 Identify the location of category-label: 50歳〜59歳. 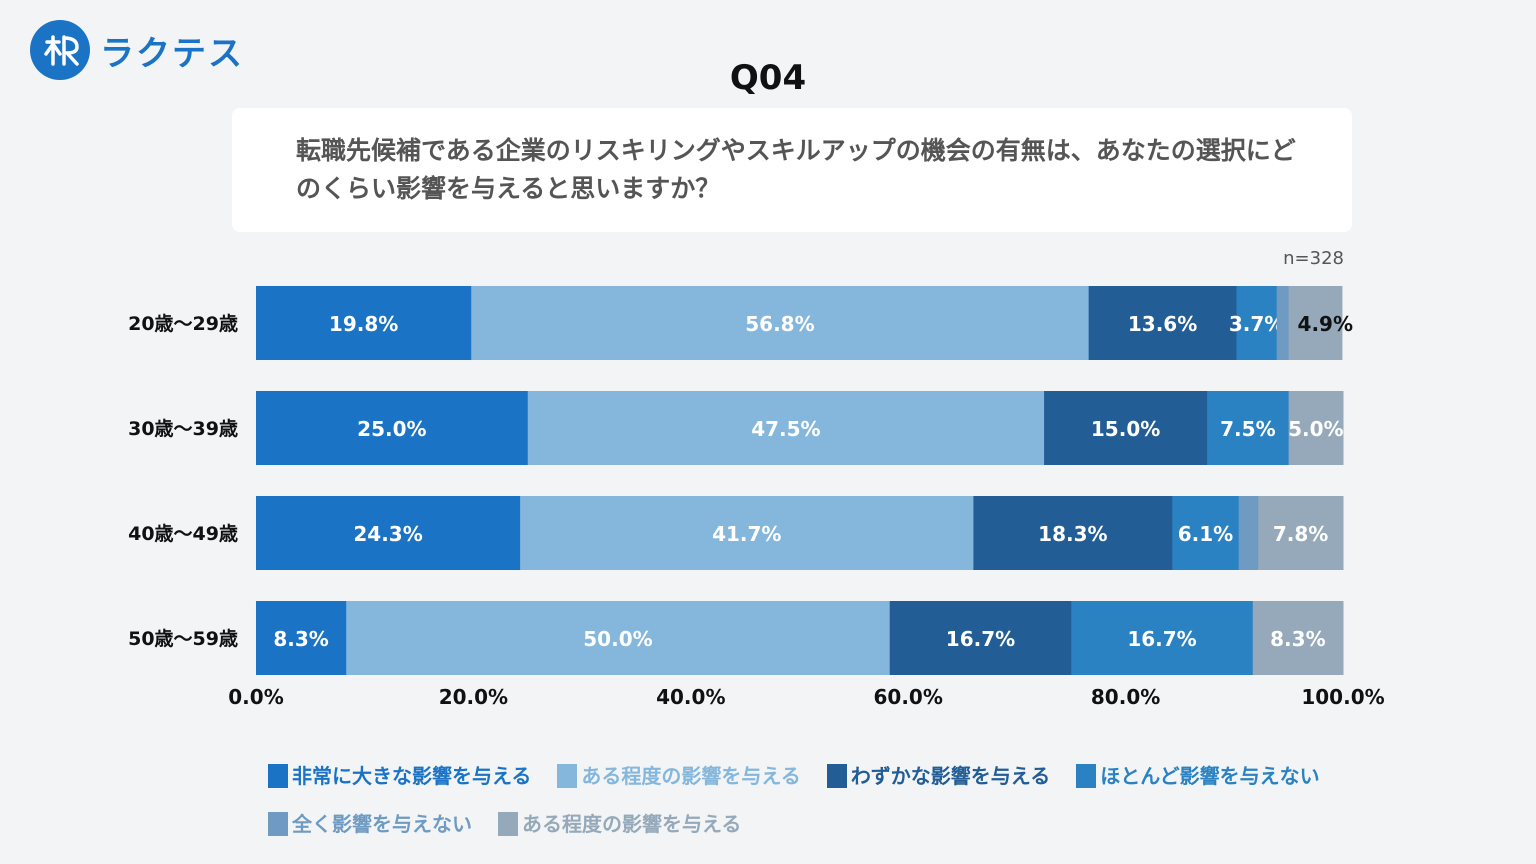
(183, 639).